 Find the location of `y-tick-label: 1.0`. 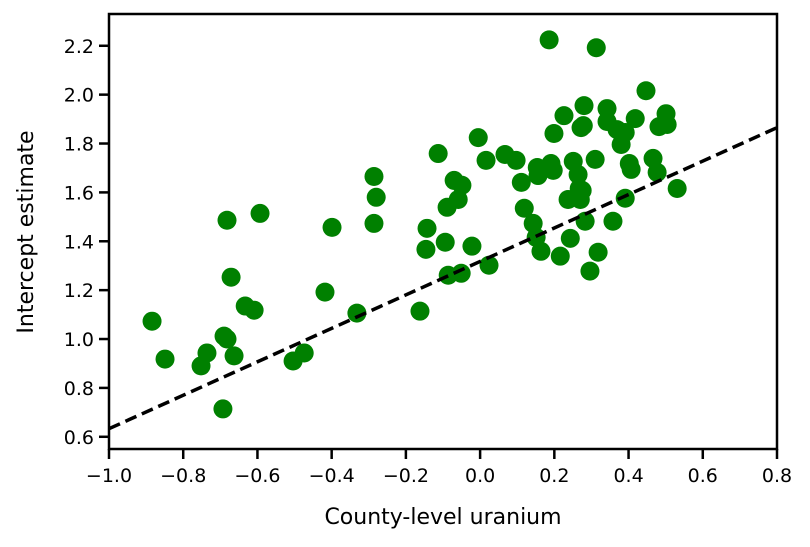

y-tick-label: 1.0 is located at coordinates (79, 340).